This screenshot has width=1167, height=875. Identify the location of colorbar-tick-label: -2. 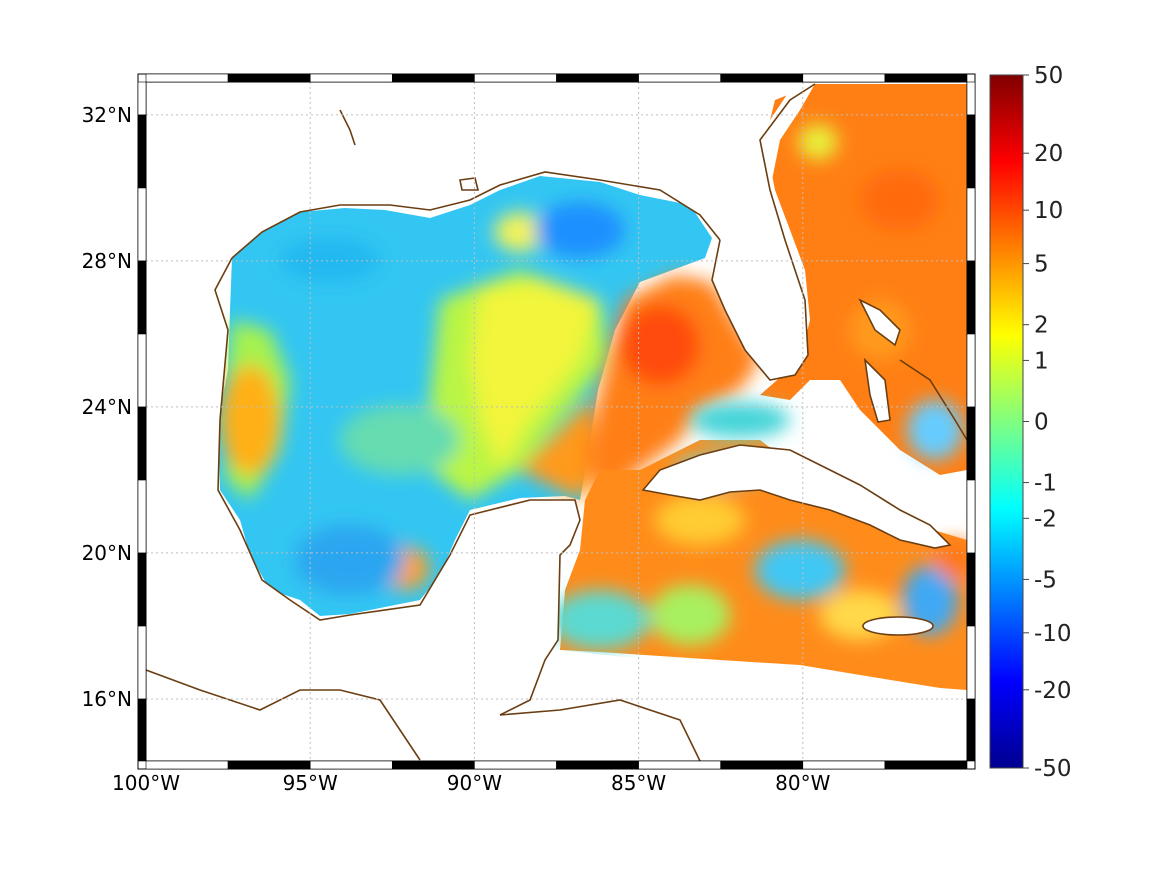
(1045, 519).